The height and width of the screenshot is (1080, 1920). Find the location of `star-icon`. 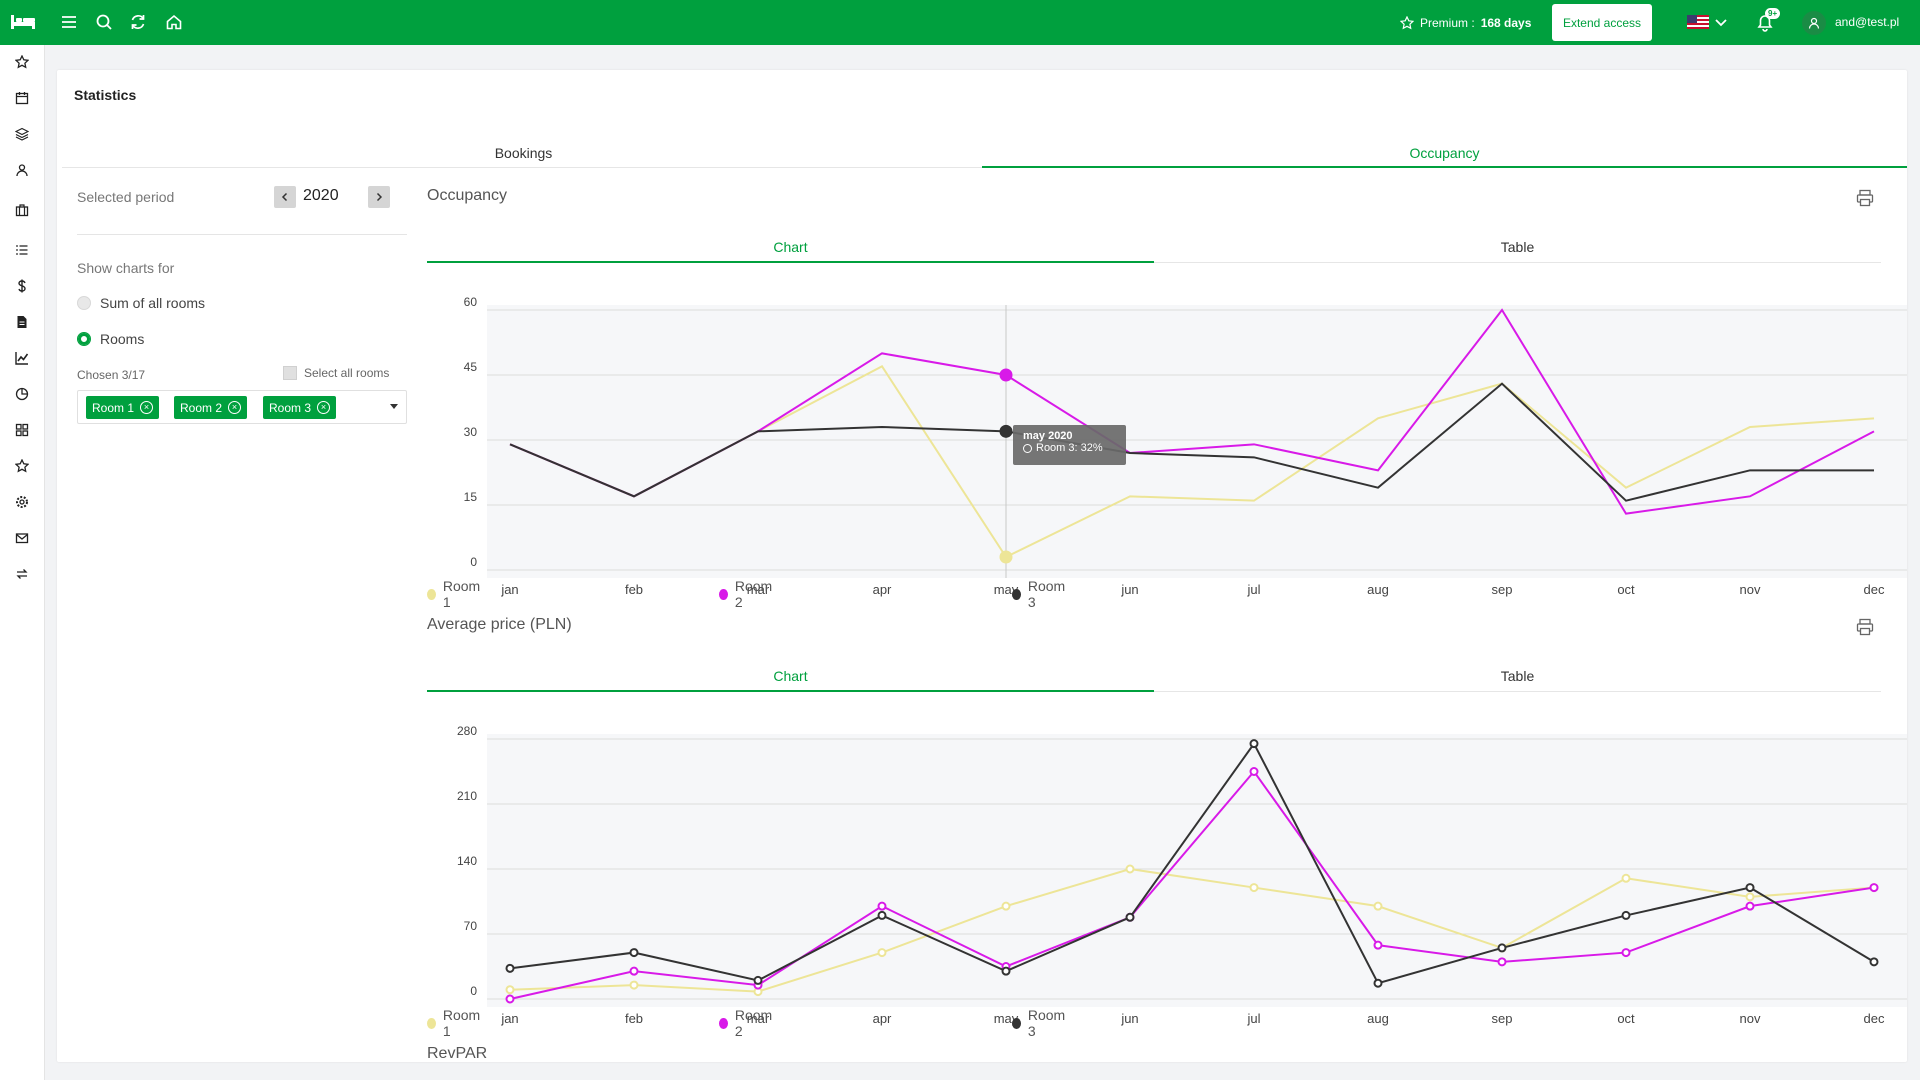

star-icon is located at coordinates (1407, 22).